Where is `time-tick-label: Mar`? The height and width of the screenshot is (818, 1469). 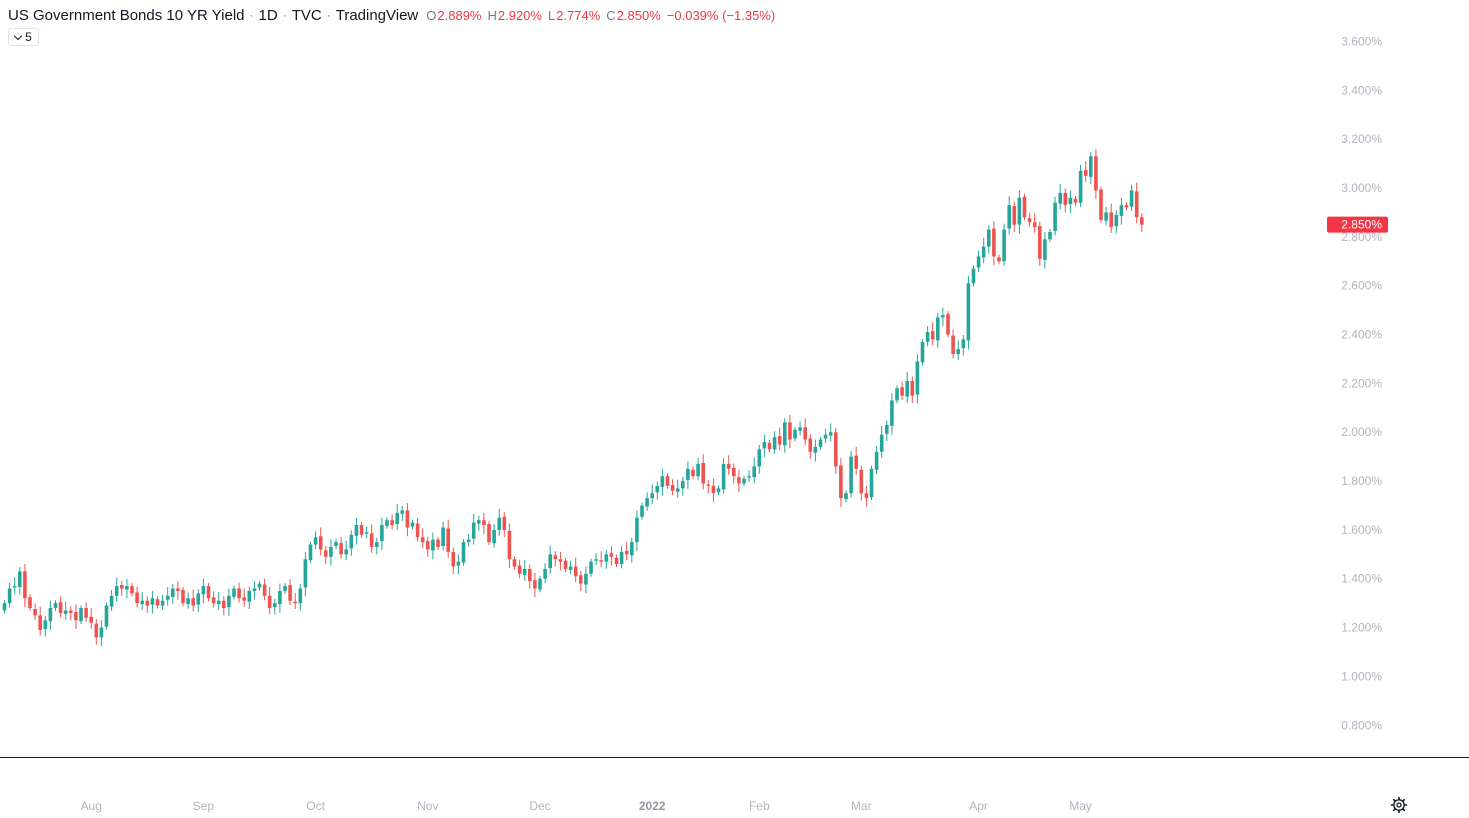
time-tick-label: Mar is located at coordinates (861, 806).